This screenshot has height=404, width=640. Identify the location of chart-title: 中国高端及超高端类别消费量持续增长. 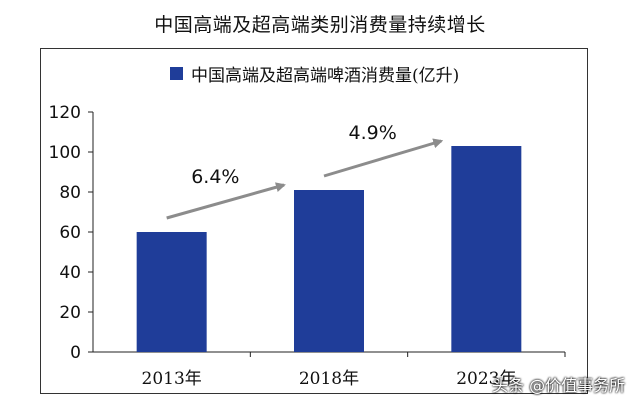
(320, 25).